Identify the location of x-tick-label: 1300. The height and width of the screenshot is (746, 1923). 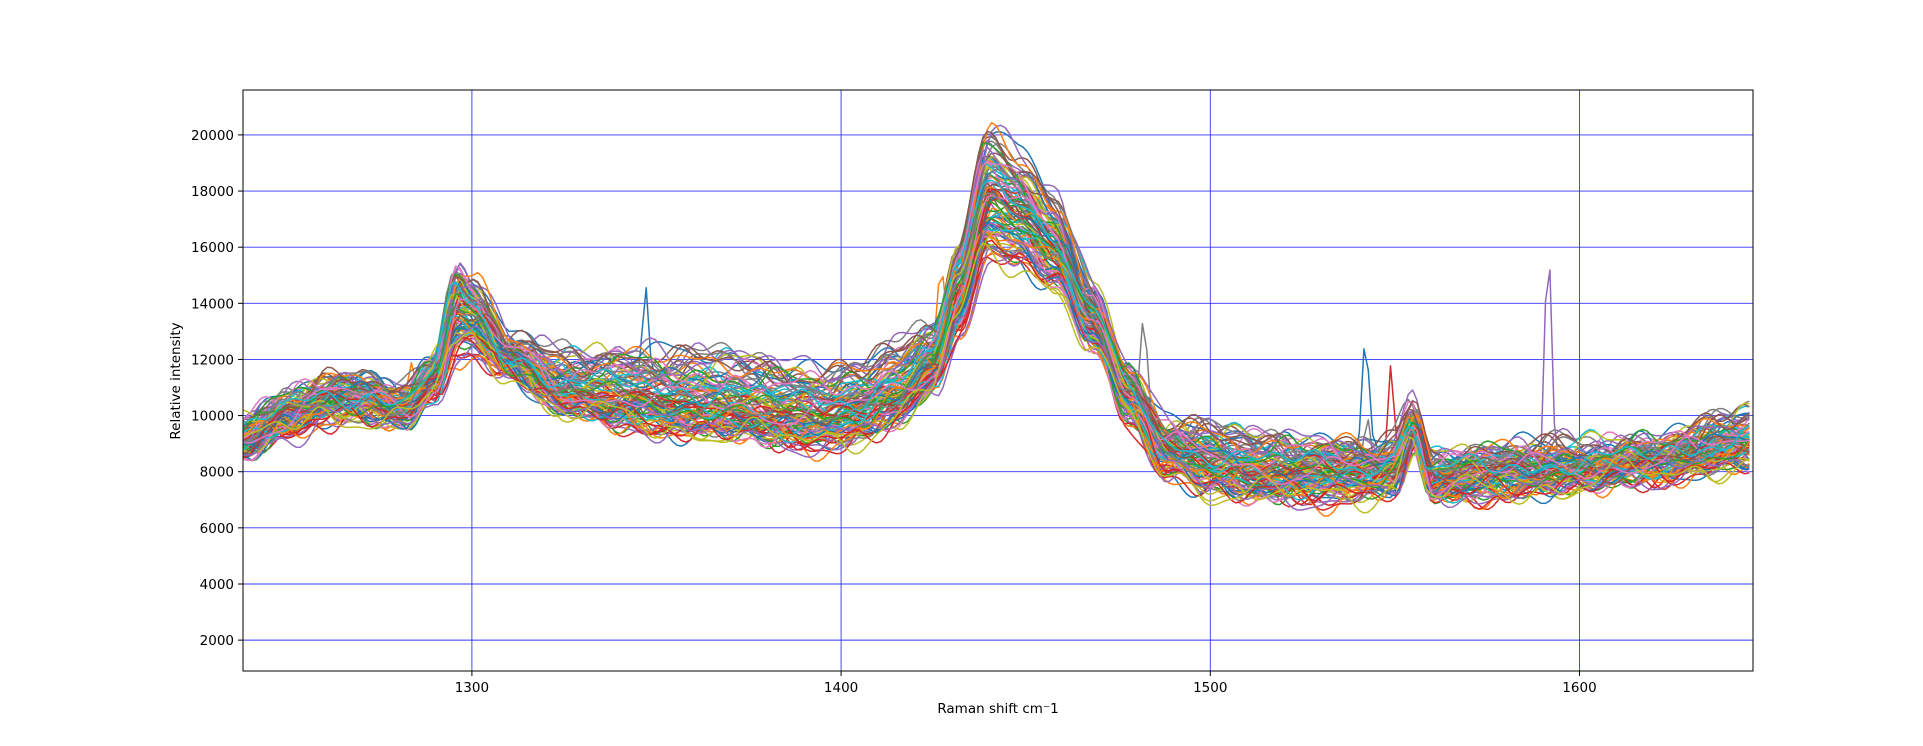
(472, 688).